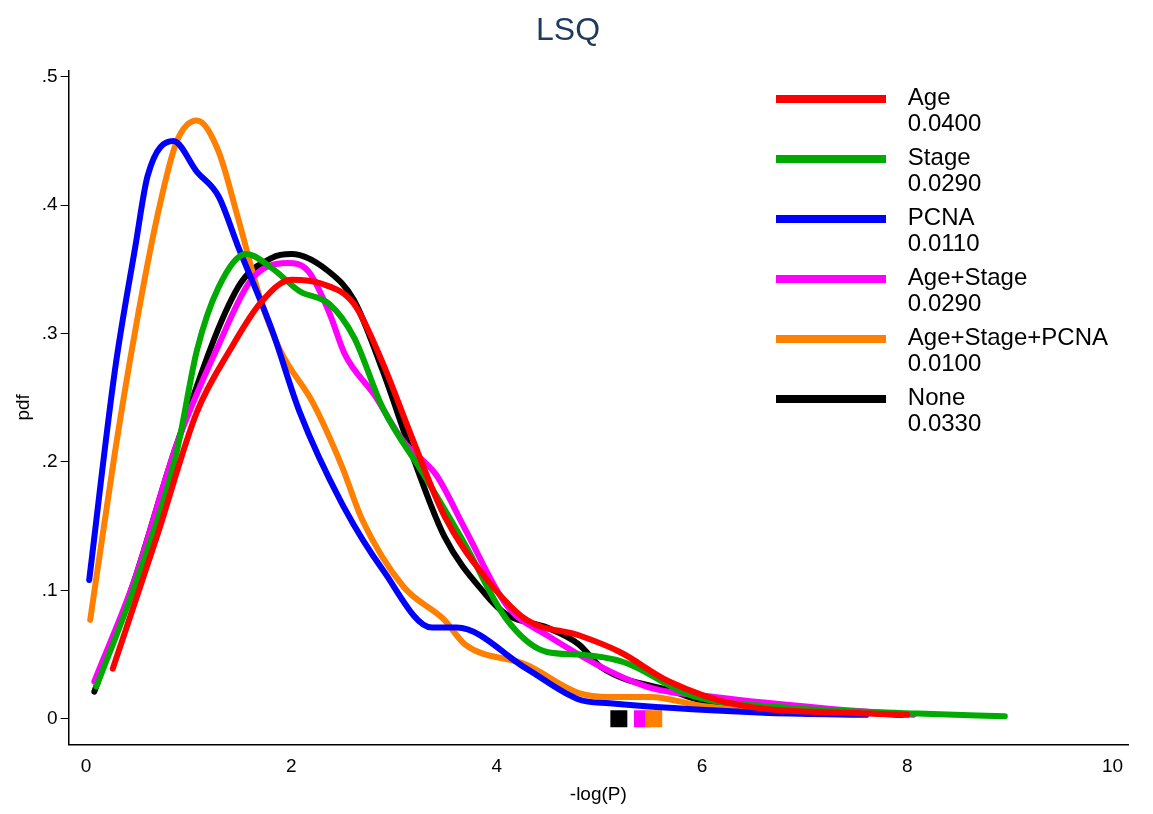 This screenshot has height=814, width=1153. Describe the element at coordinates (967, 289) in the screenshot. I see `legend-label: Age+Stage 0.0290` at that location.